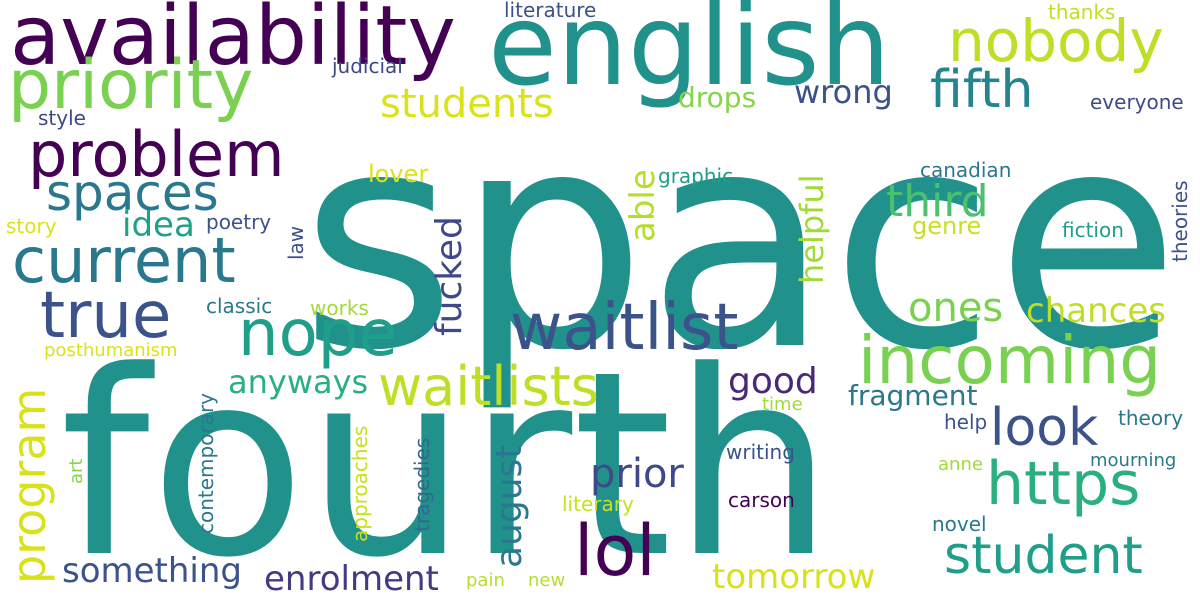 This screenshot has width=1200, height=600. I want to click on word-theory: theory, so click(1151, 418).